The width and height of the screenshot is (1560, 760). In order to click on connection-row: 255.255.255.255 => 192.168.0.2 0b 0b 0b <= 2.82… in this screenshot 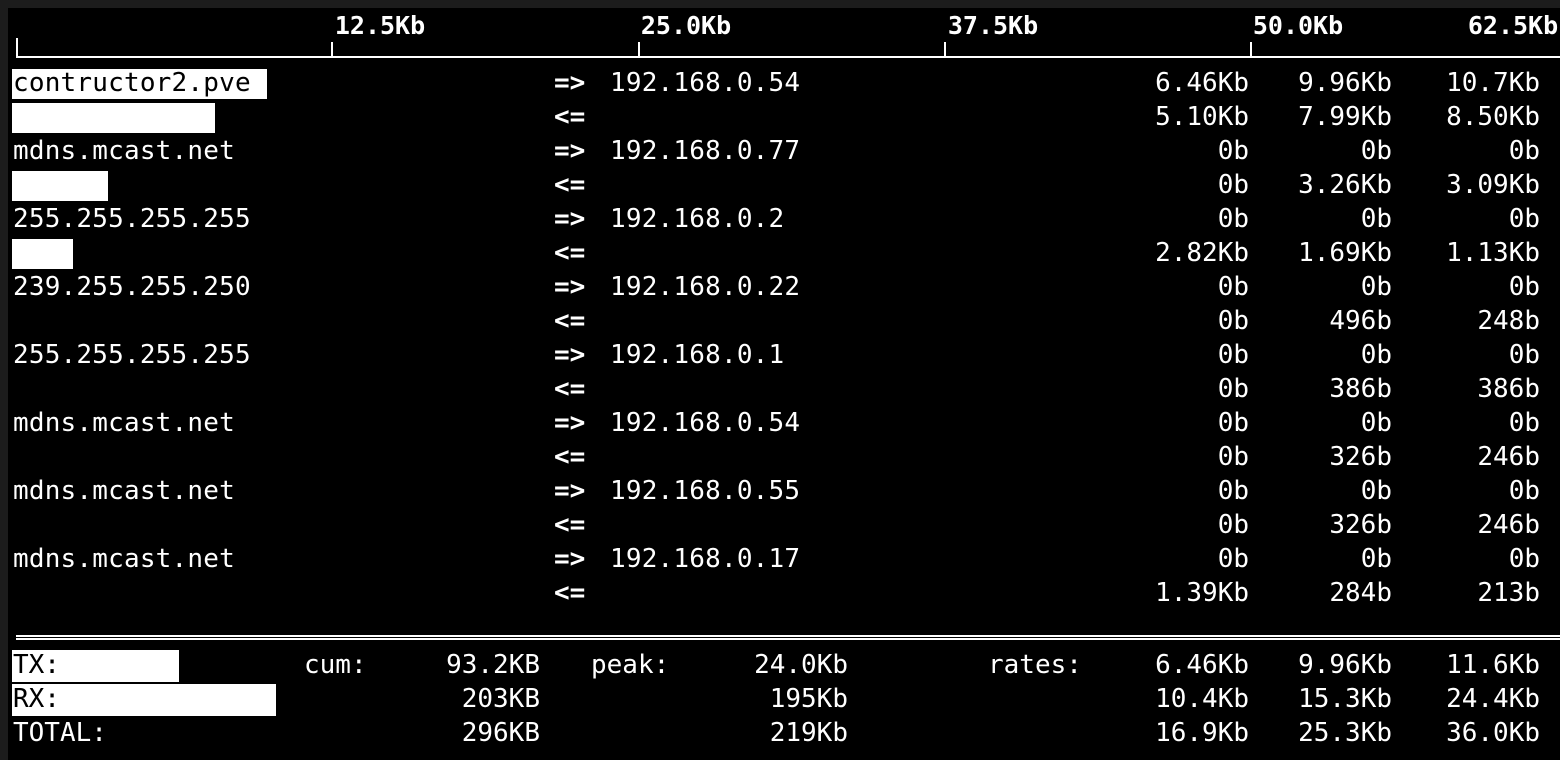, I will do `click(784, 236)`.